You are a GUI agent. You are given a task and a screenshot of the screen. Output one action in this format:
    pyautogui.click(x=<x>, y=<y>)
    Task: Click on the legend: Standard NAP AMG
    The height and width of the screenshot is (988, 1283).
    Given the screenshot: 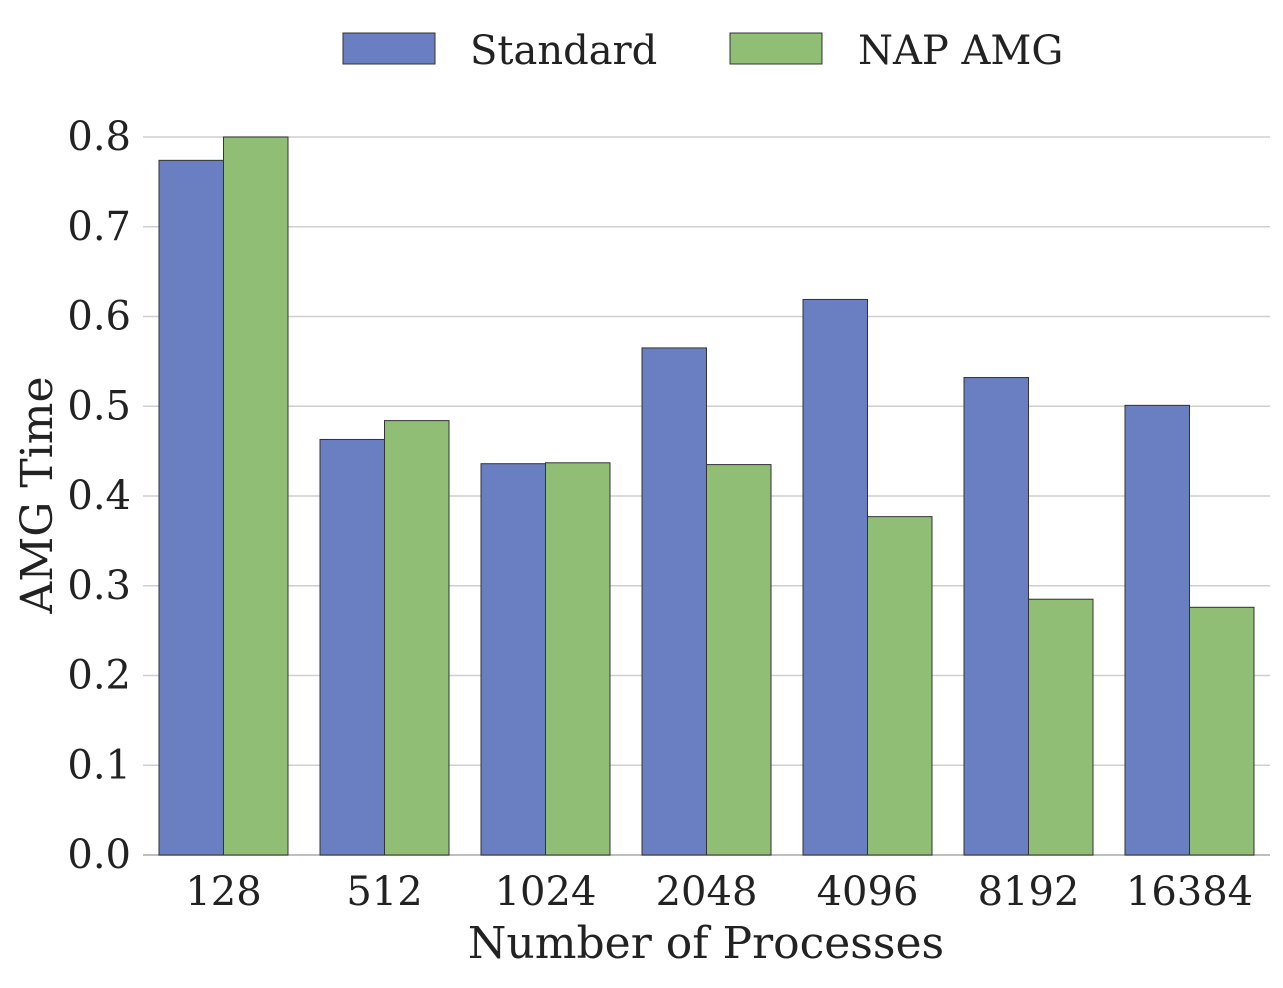 What is the action you would take?
    pyautogui.click(x=702, y=51)
    